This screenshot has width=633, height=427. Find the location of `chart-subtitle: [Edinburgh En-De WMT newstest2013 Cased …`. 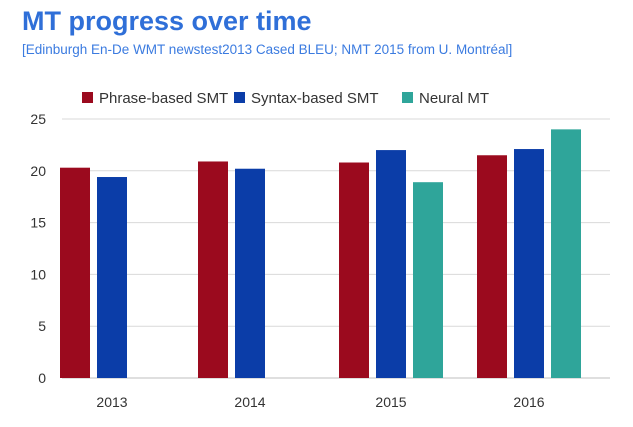

chart-subtitle: [Edinburgh En-De WMT newstest2013 Cased … is located at coordinates (267, 49).